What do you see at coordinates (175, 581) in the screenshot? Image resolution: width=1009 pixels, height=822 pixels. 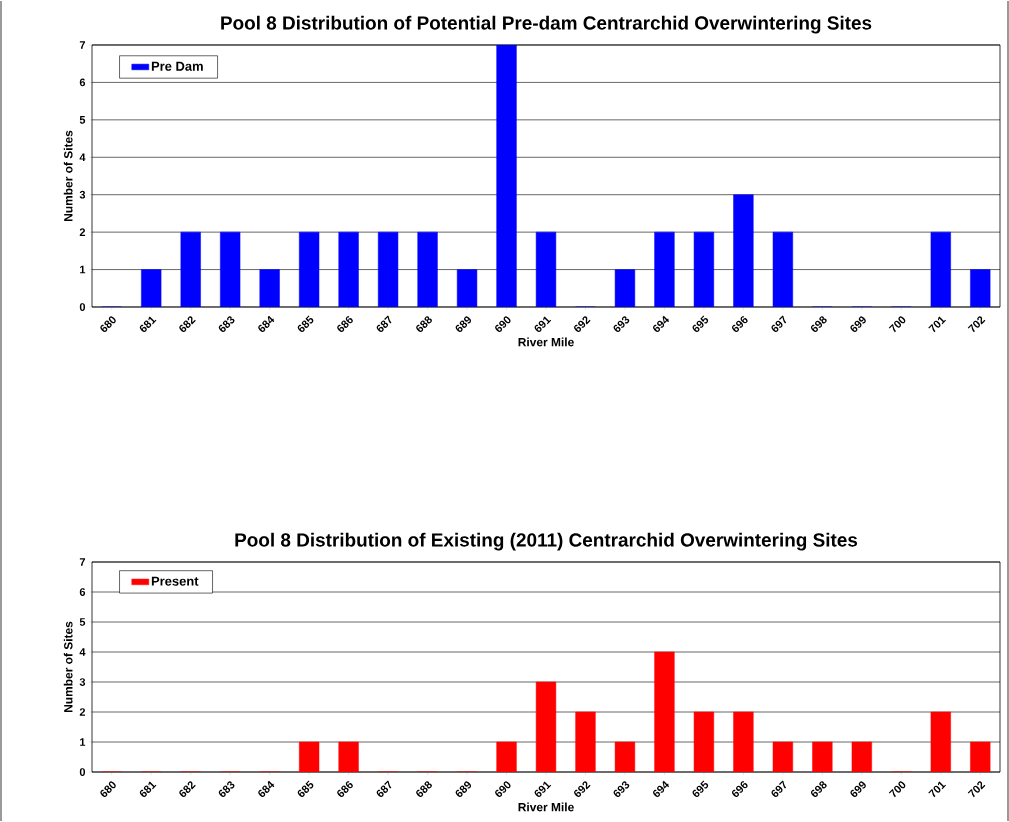 I see `legend-label: Present` at bounding box center [175, 581].